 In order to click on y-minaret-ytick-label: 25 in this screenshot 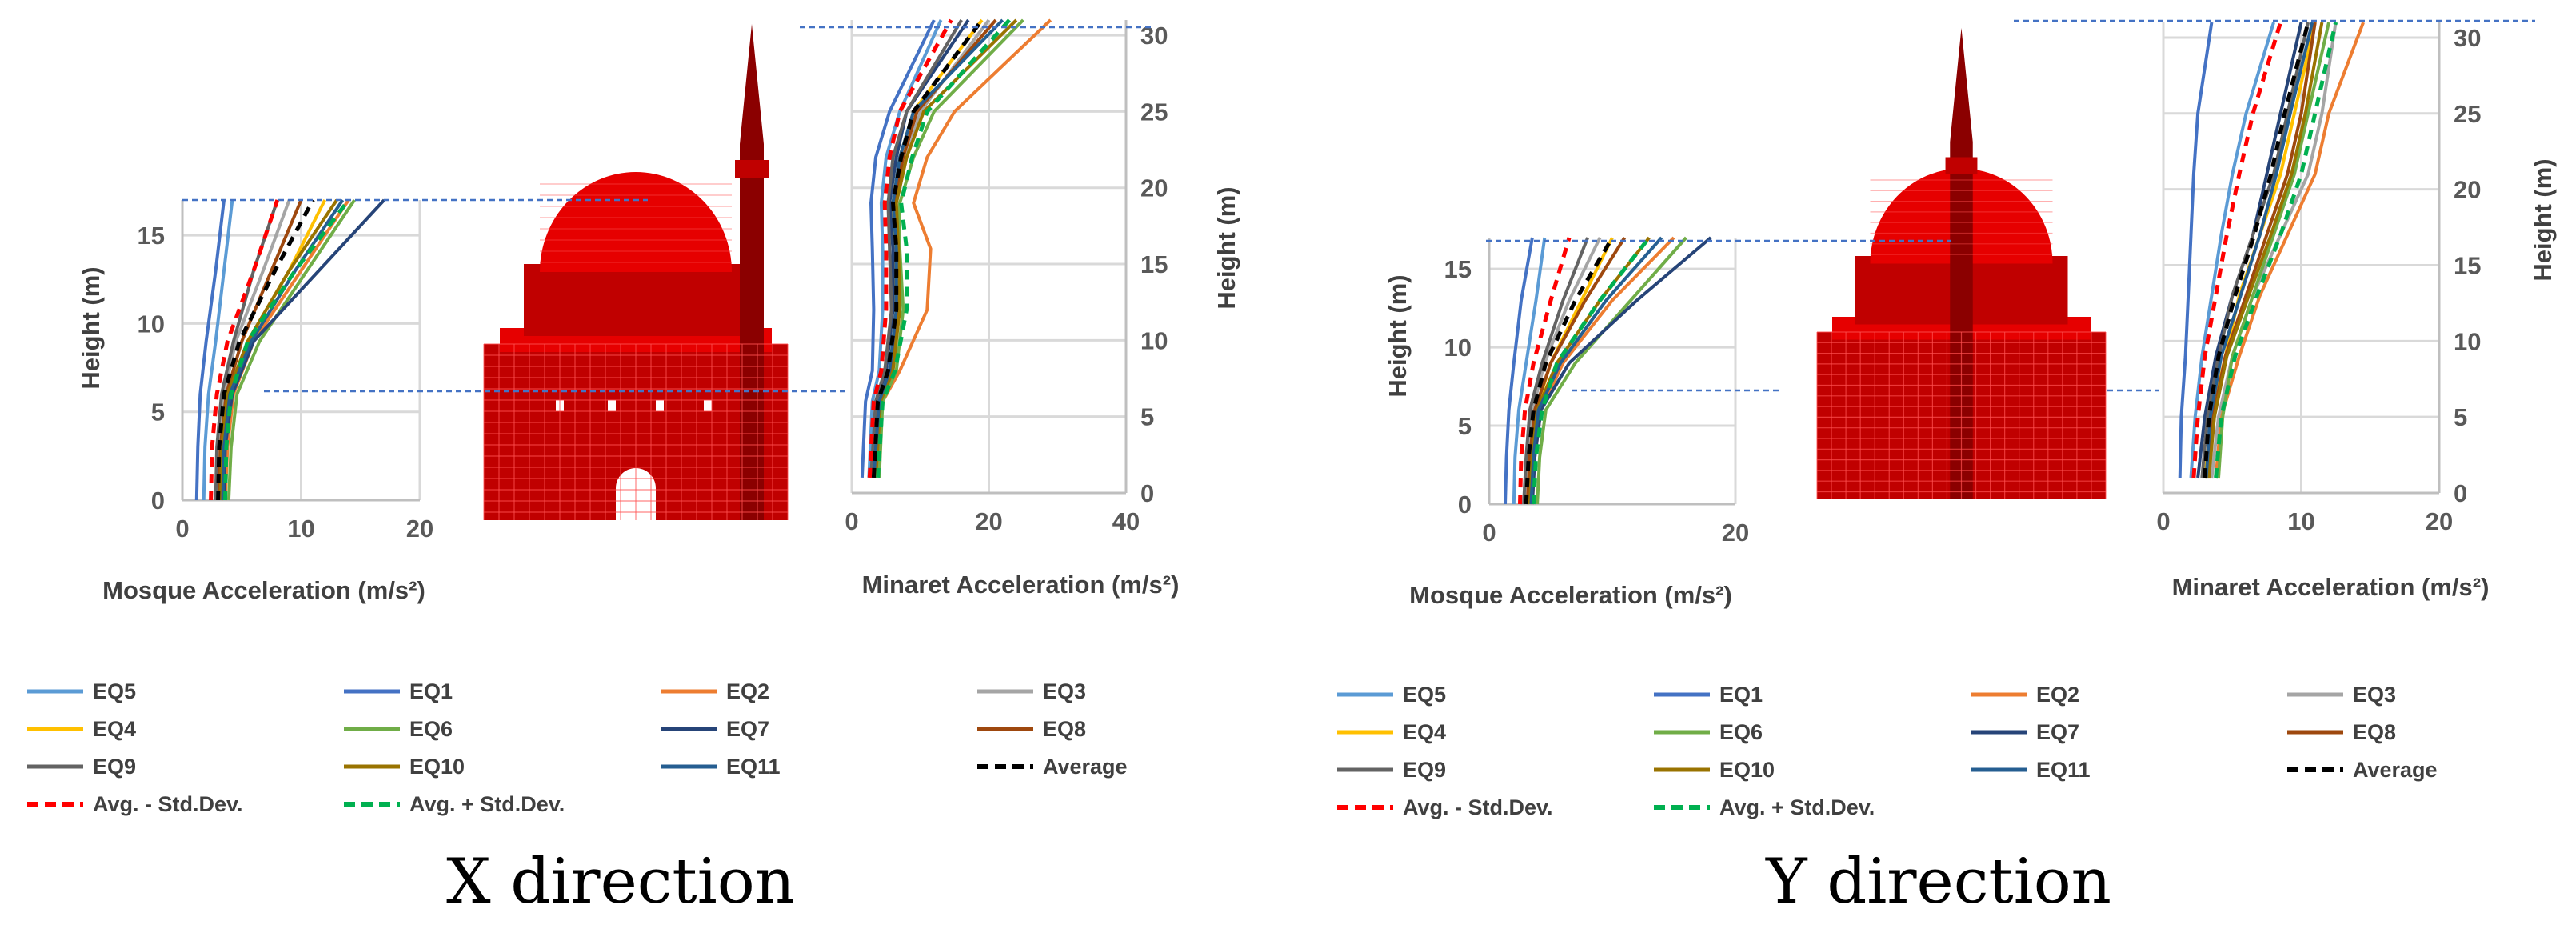, I will do `click(2468, 114)`.